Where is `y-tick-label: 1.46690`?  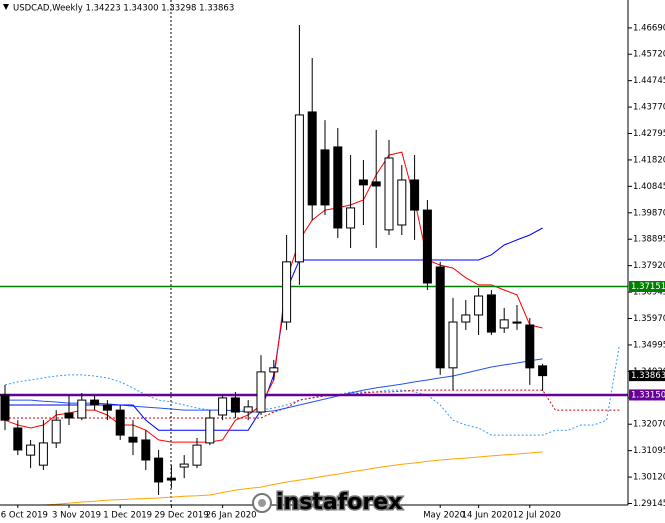 y-tick-label: 1.46690 is located at coordinates (649, 28).